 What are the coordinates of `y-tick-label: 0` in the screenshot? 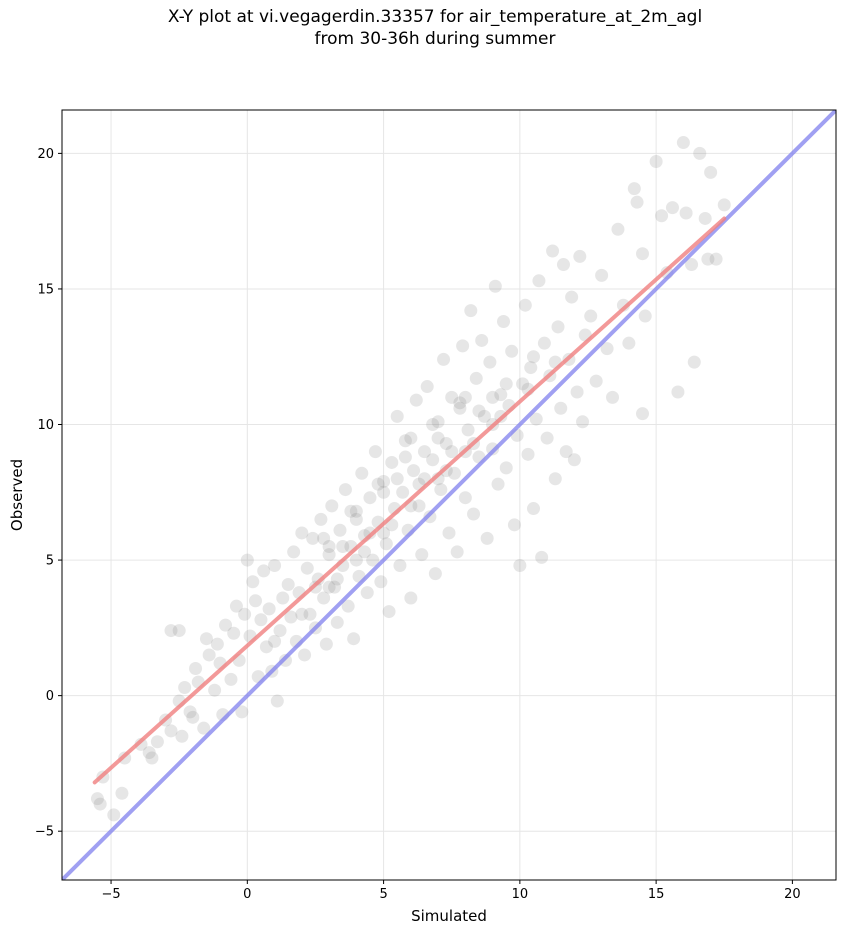 It's located at (50, 696).